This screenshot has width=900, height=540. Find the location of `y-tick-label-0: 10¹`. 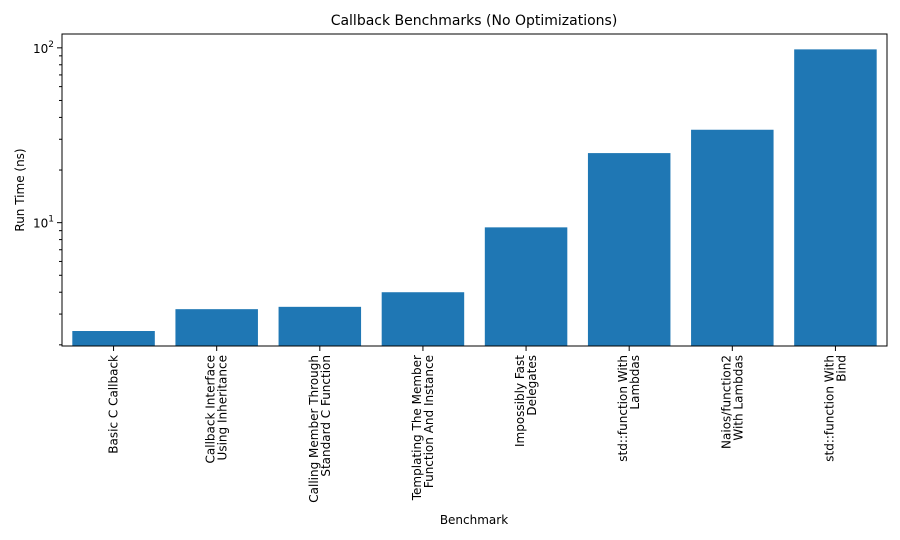

y-tick-label-0: 10¹ is located at coordinates (43, 223).